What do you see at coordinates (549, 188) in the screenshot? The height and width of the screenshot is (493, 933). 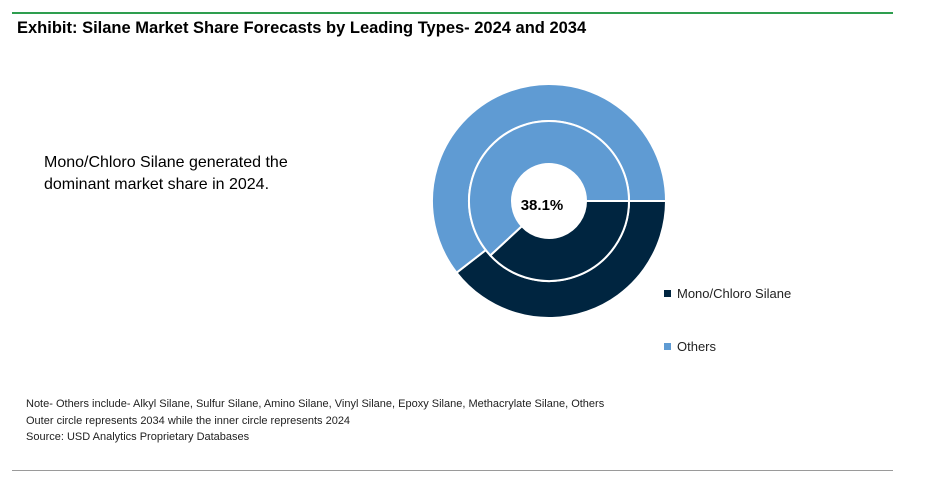 I see `inner-slice-others` at bounding box center [549, 188].